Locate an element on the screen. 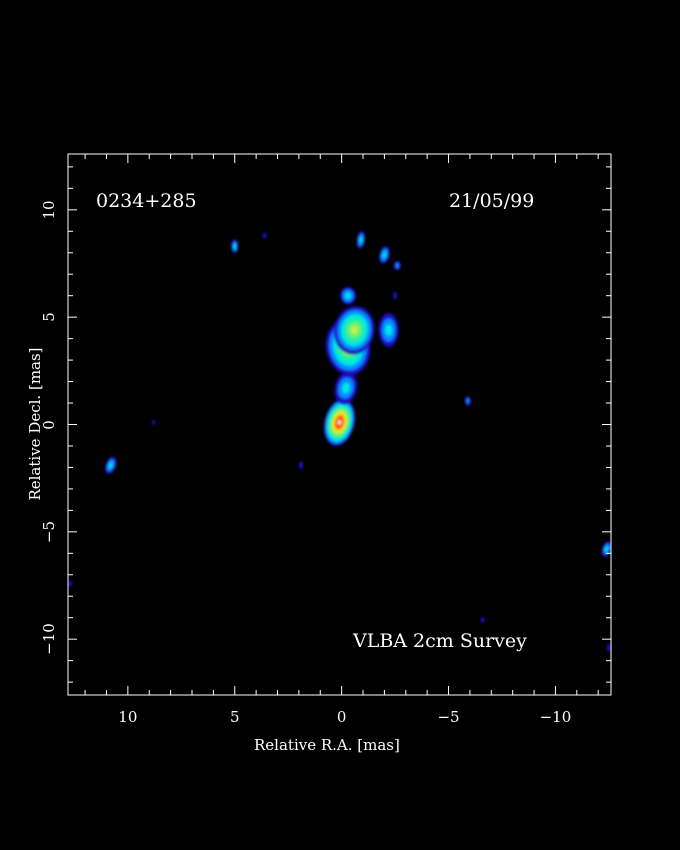 This screenshot has width=680, height=850. y-tick-label: 0 is located at coordinates (49, 424).